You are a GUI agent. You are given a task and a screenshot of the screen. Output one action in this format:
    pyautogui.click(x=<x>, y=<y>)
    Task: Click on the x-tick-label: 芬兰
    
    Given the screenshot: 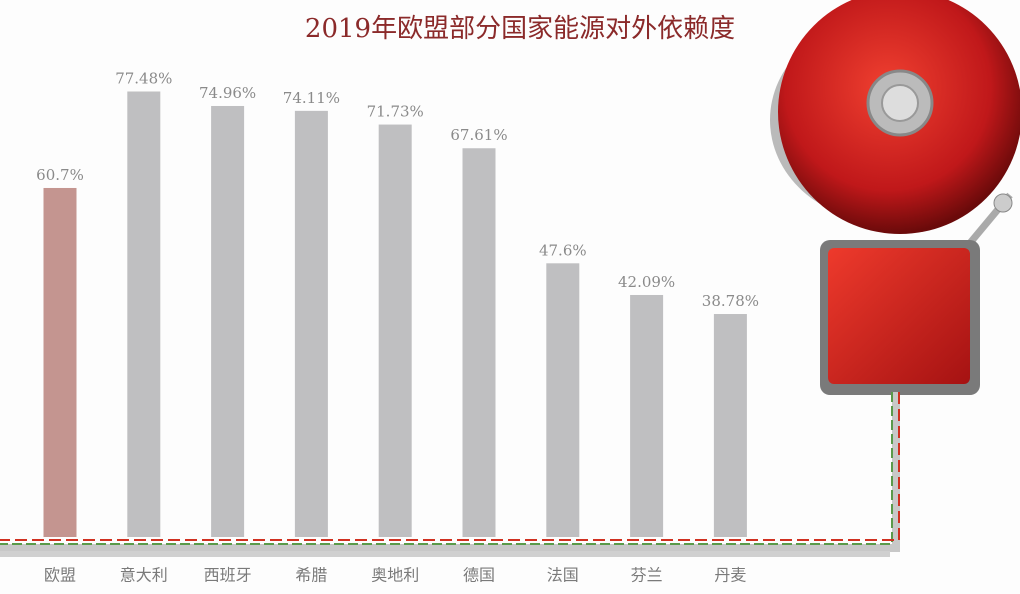 What is the action you would take?
    pyautogui.click(x=647, y=575)
    